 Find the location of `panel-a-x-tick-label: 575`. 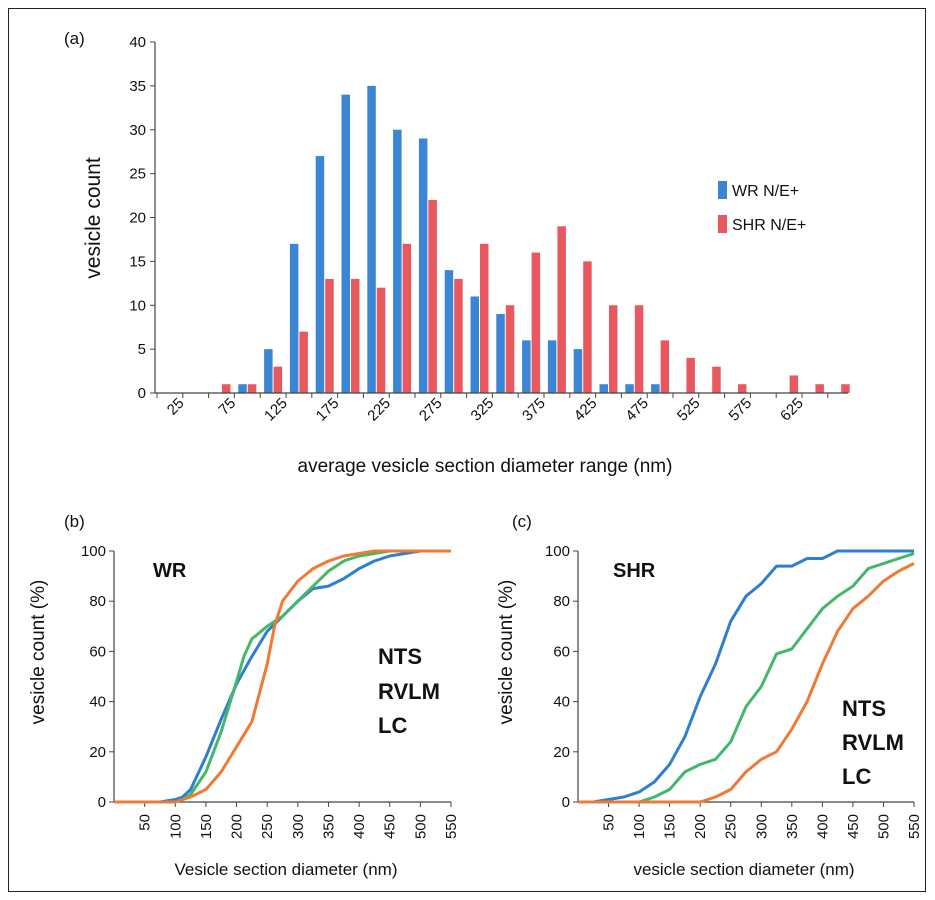

panel-a-x-tick-label: 575 is located at coordinates (741, 410).